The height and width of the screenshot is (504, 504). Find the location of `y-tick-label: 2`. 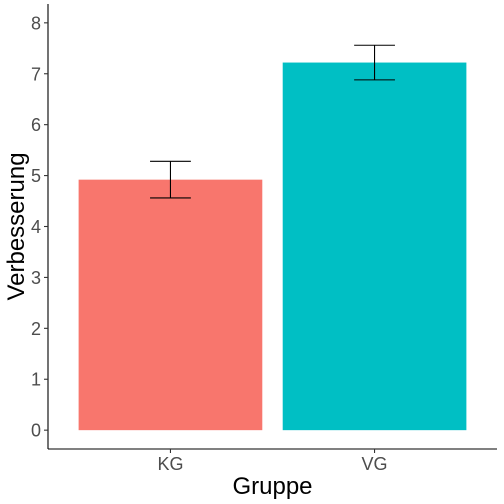

y-tick-label: 2 is located at coordinates (36, 329).